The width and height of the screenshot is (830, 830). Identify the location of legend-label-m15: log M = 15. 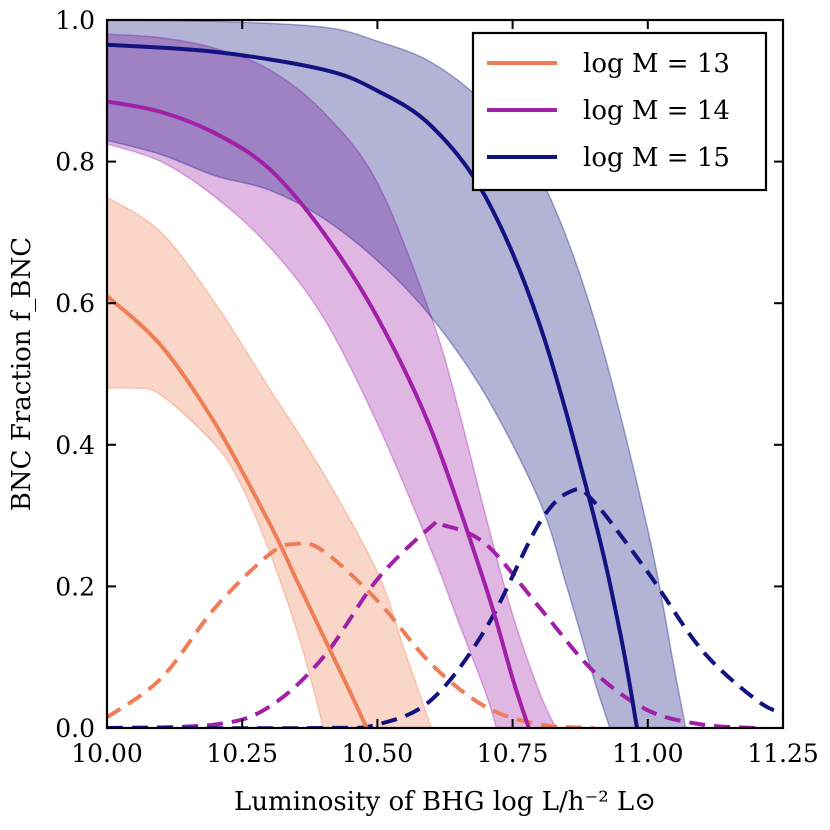
(656, 158).